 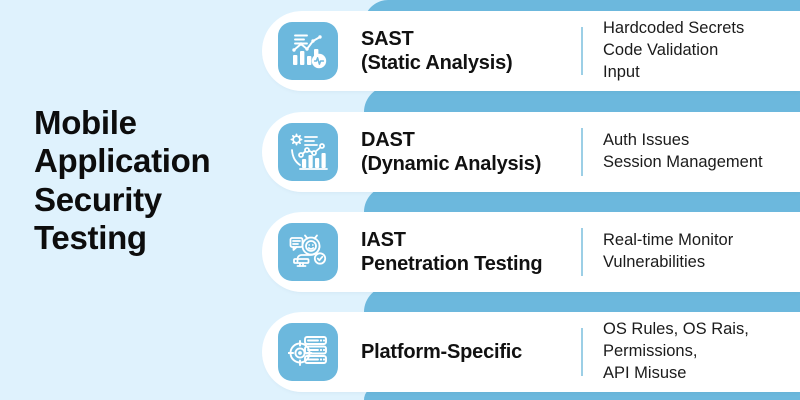 I want to click on gear-scatter-bar-chart-icon, so click(x=308, y=152).